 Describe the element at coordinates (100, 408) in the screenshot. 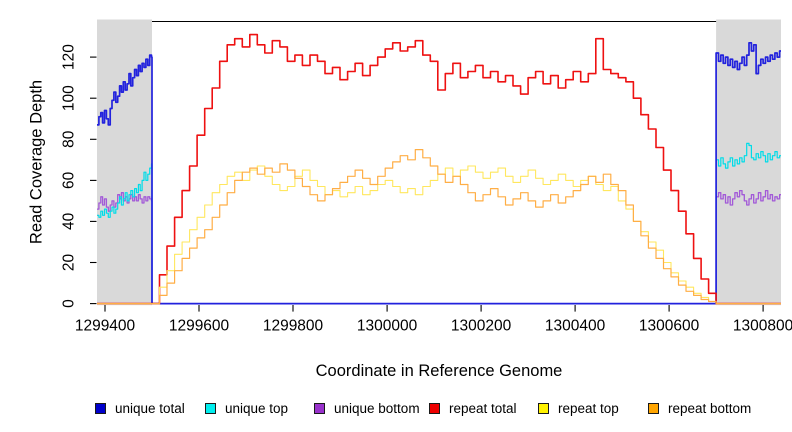

I see `legend-swatch-unique-total` at that location.